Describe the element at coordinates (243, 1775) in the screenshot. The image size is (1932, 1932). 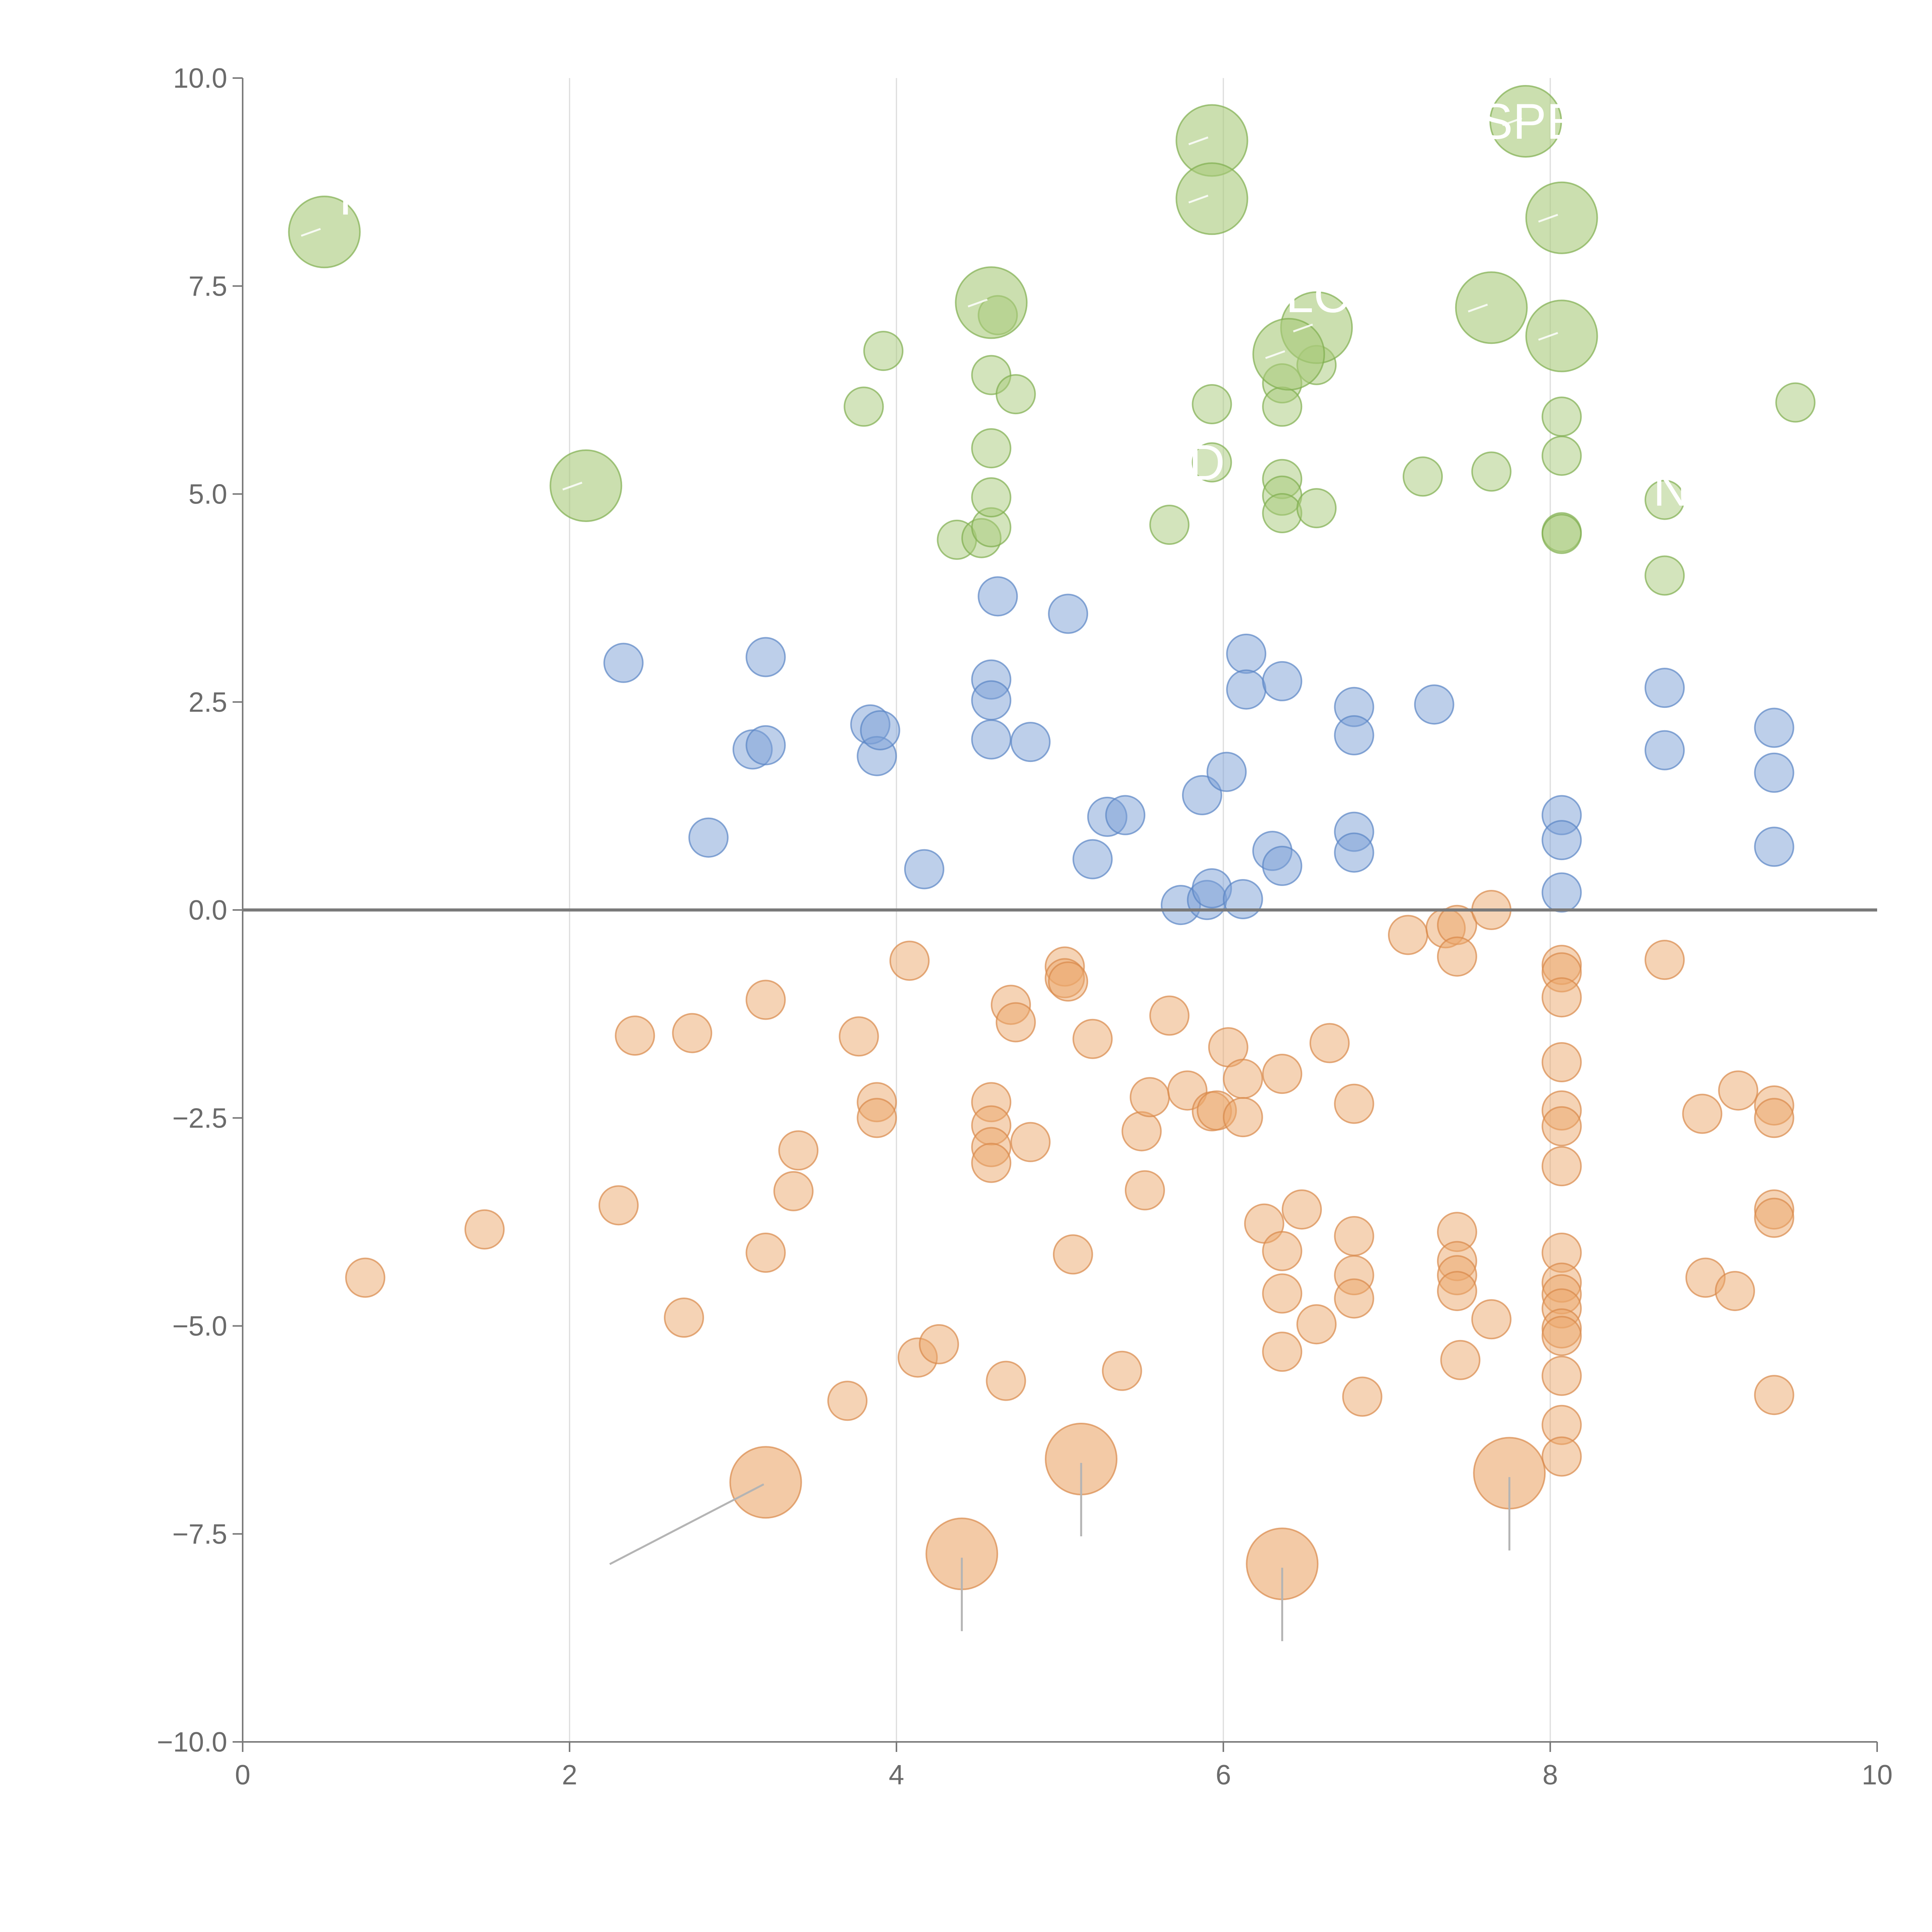
I see `x-tick-label-0: 0` at that location.